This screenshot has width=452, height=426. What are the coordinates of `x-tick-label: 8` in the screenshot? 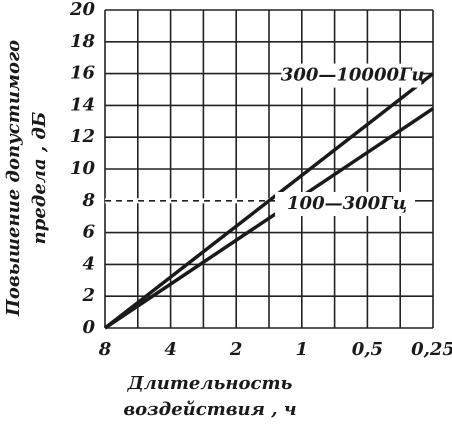 It's located at (105, 349).